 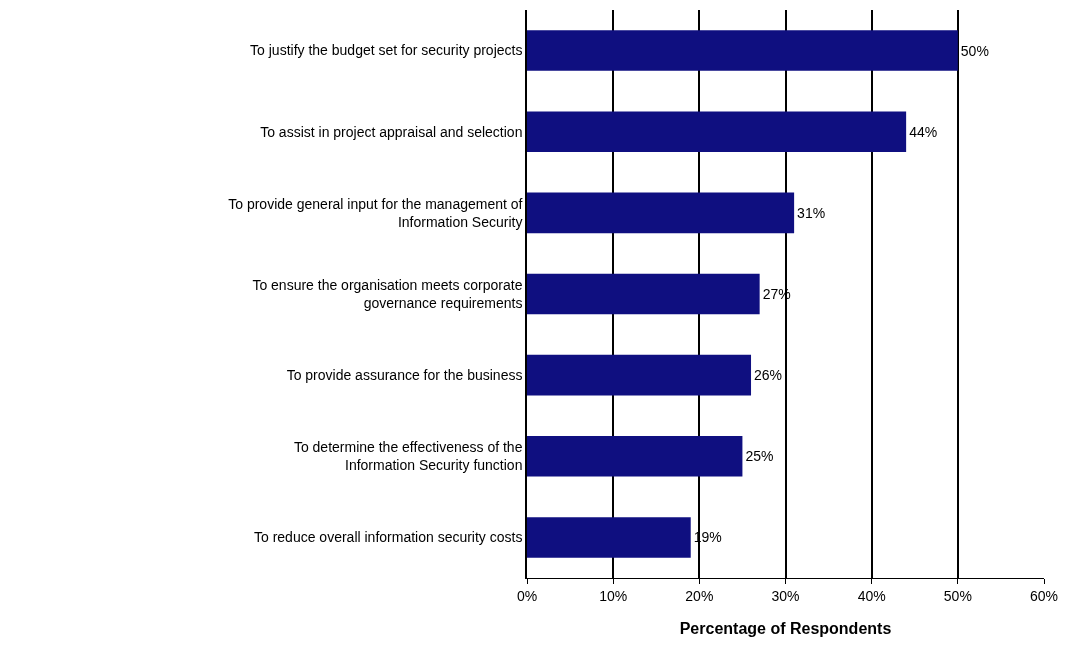 What do you see at coordinates (957, 595) in the screenshot?
I see `x-tick-label: 50%` at bounding box center [957, 595].